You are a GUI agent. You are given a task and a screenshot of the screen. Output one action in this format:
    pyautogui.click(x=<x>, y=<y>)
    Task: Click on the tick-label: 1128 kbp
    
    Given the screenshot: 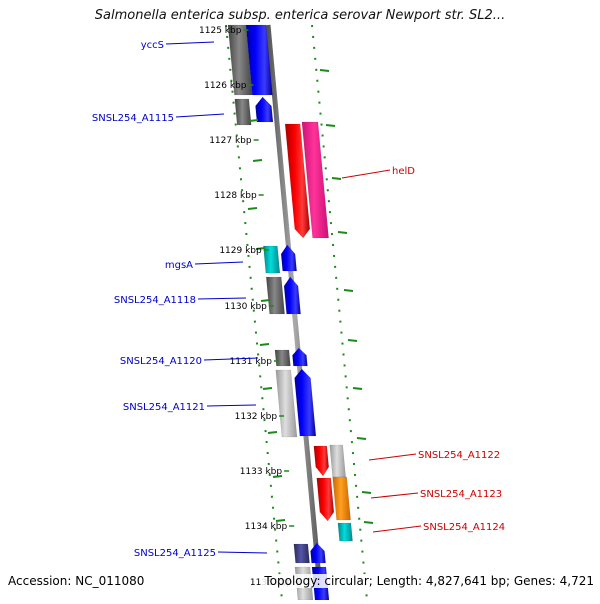 What is the action you would take?
    pyautogui.click(x=235, y=196)
    